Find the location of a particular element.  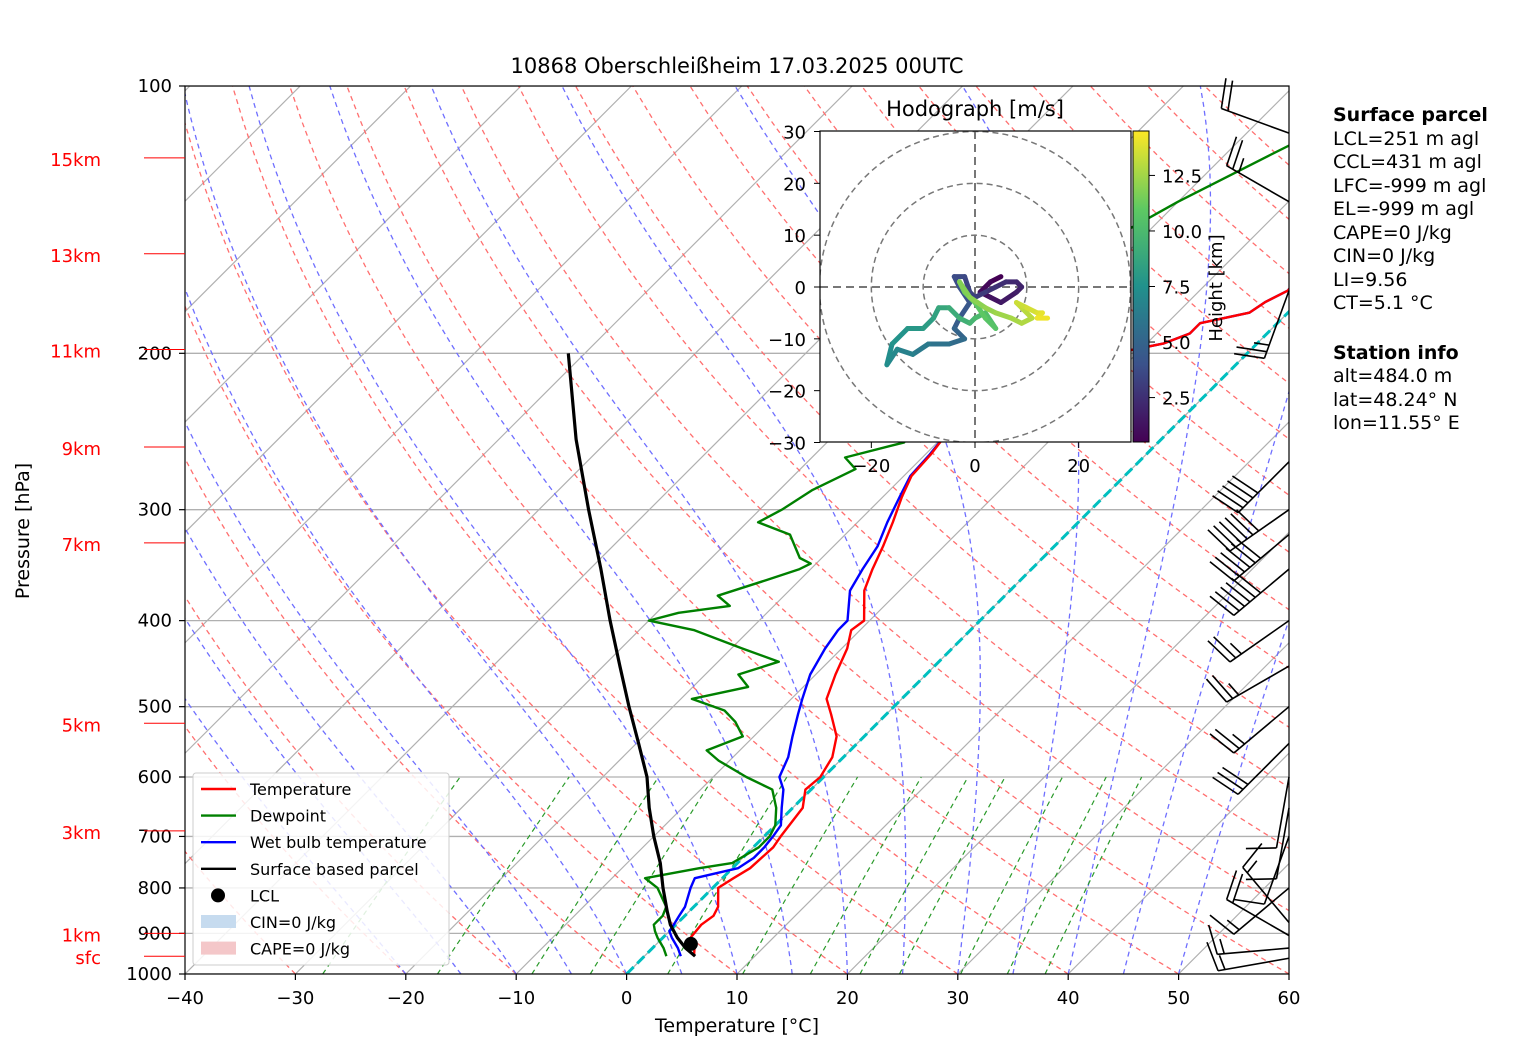

hodograph-ring is located at coordinates (975, 287).